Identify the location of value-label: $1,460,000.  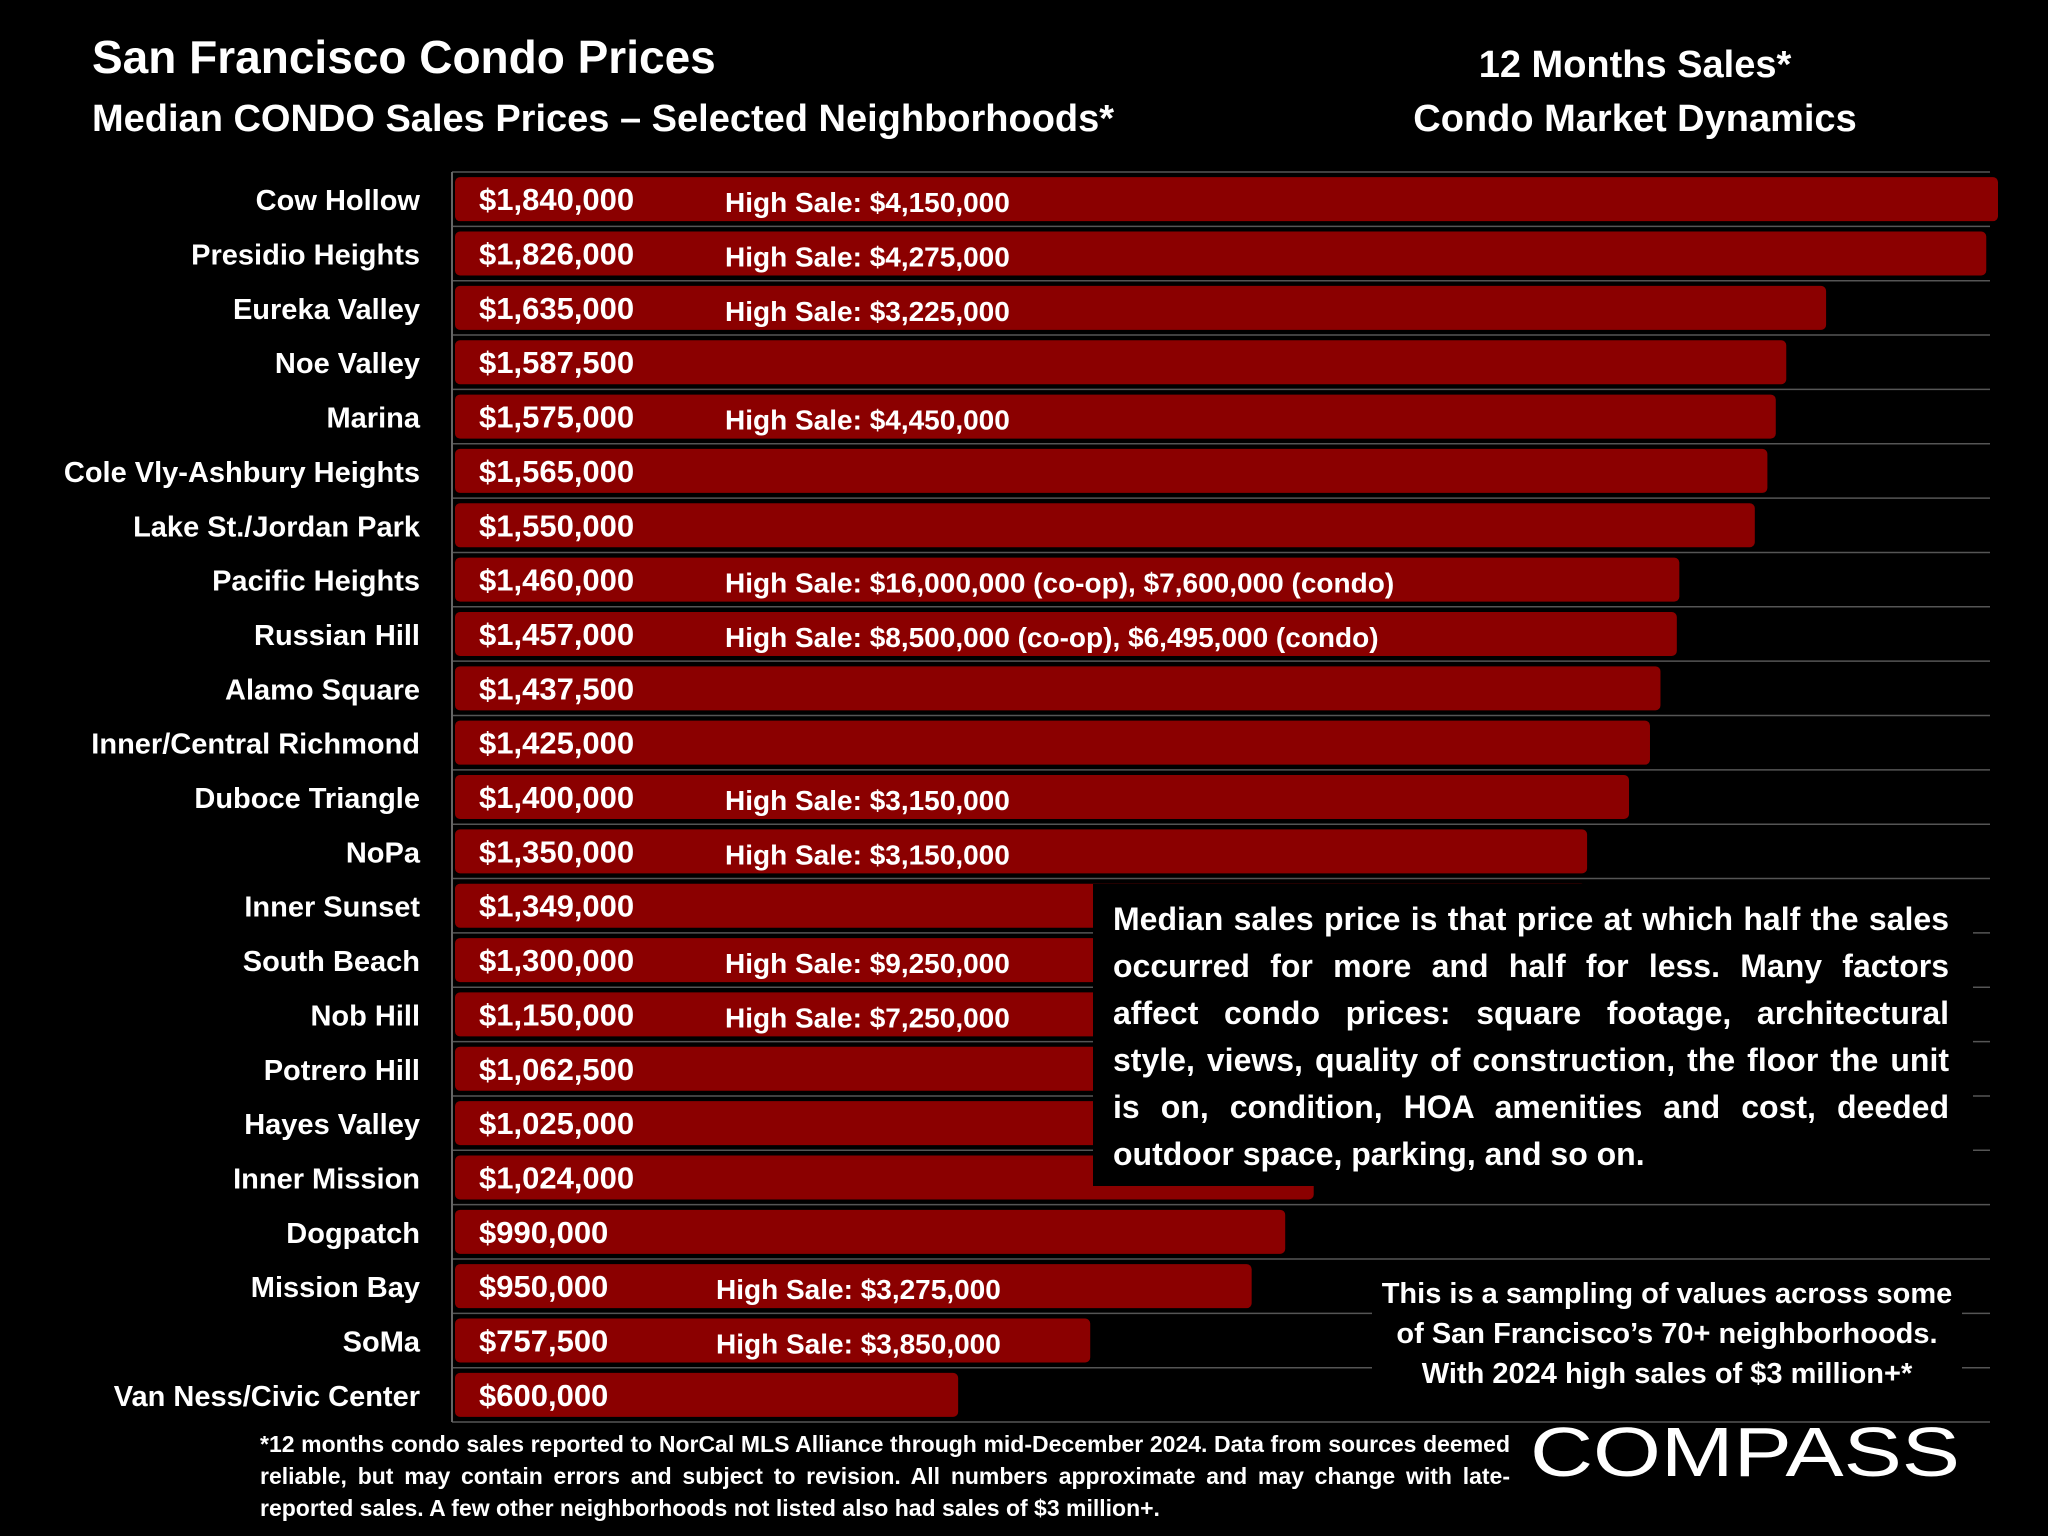
(556, 580).